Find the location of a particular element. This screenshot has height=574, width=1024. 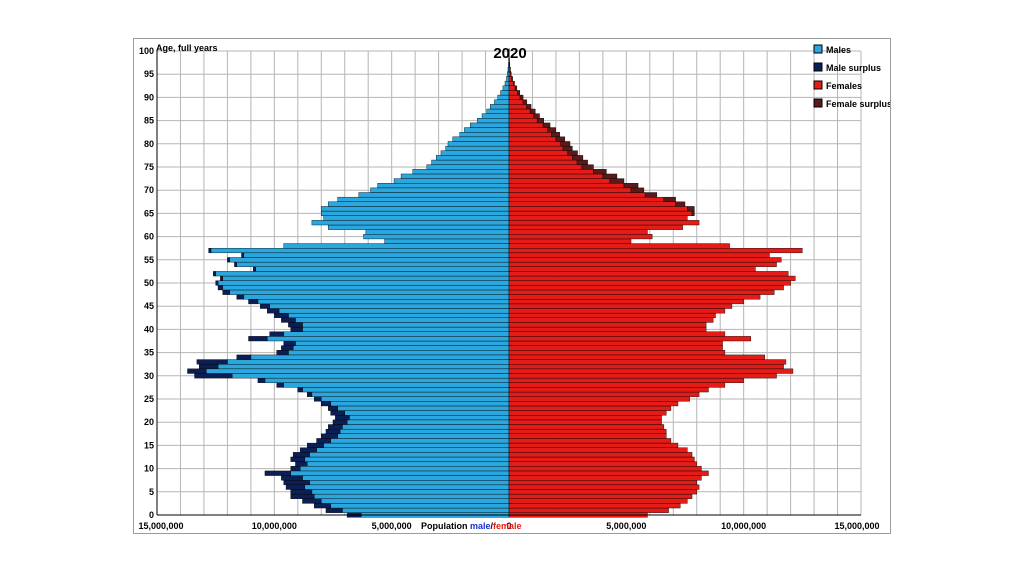

y-tick-label: 70 is located at coordinates (149, 190).